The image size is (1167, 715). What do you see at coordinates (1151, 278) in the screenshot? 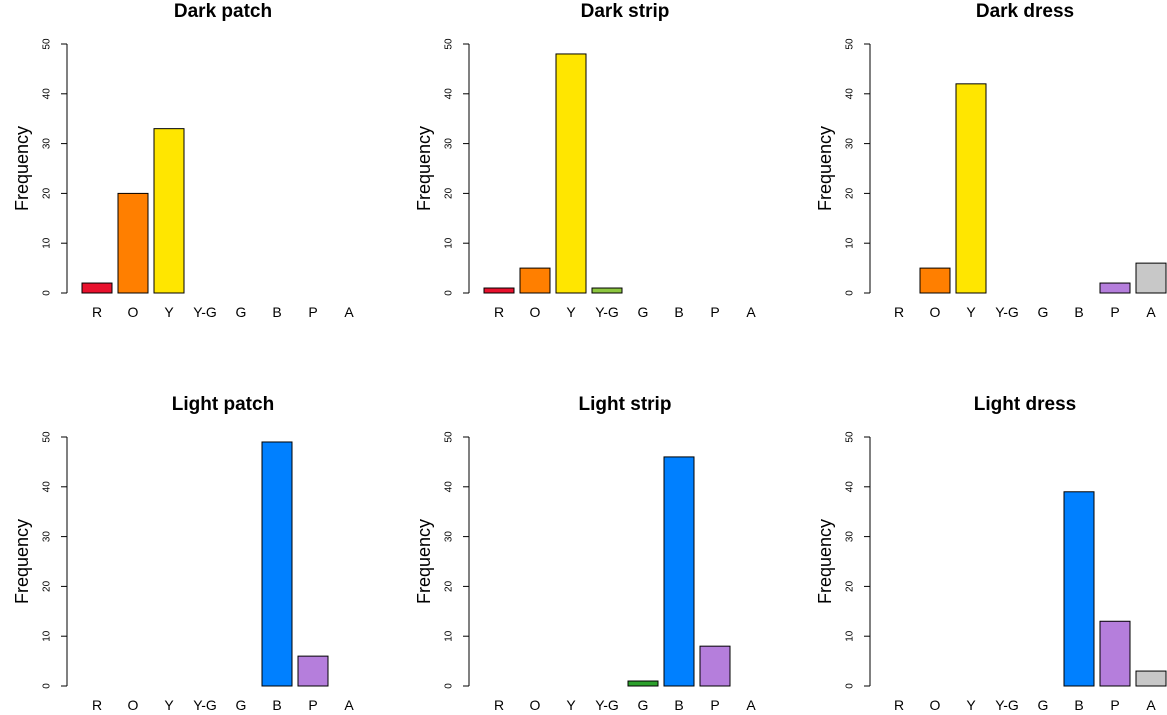
I see `bar-a` at bounding box center [1151, 278].